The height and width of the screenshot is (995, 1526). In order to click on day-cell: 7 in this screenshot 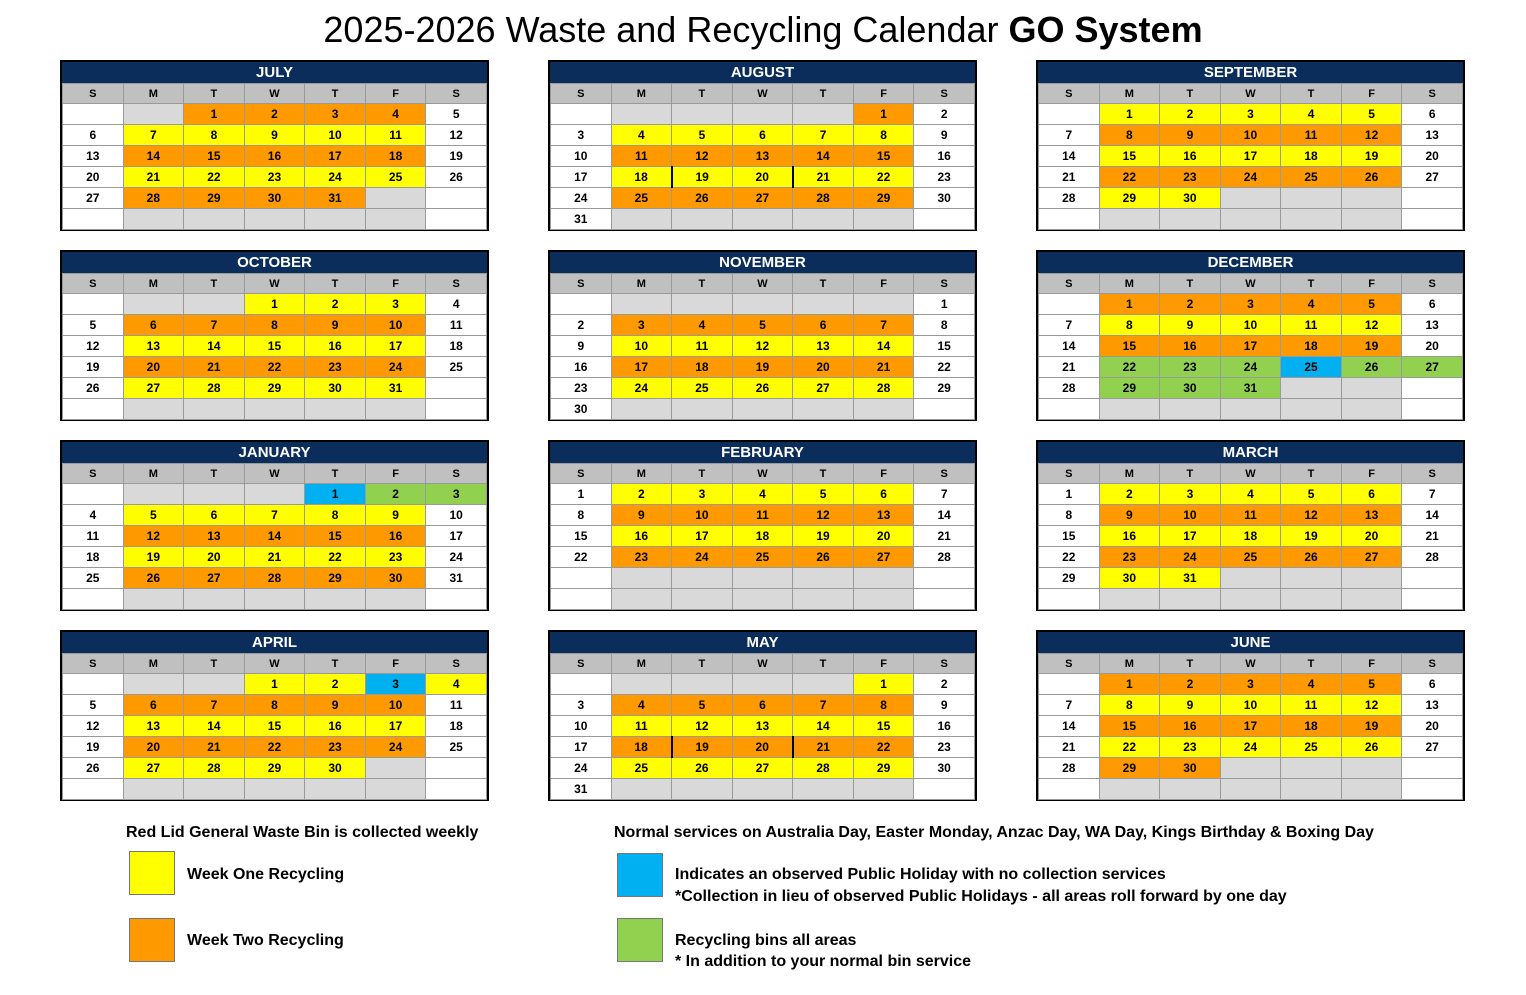, I will do `click(1069, 135)`.